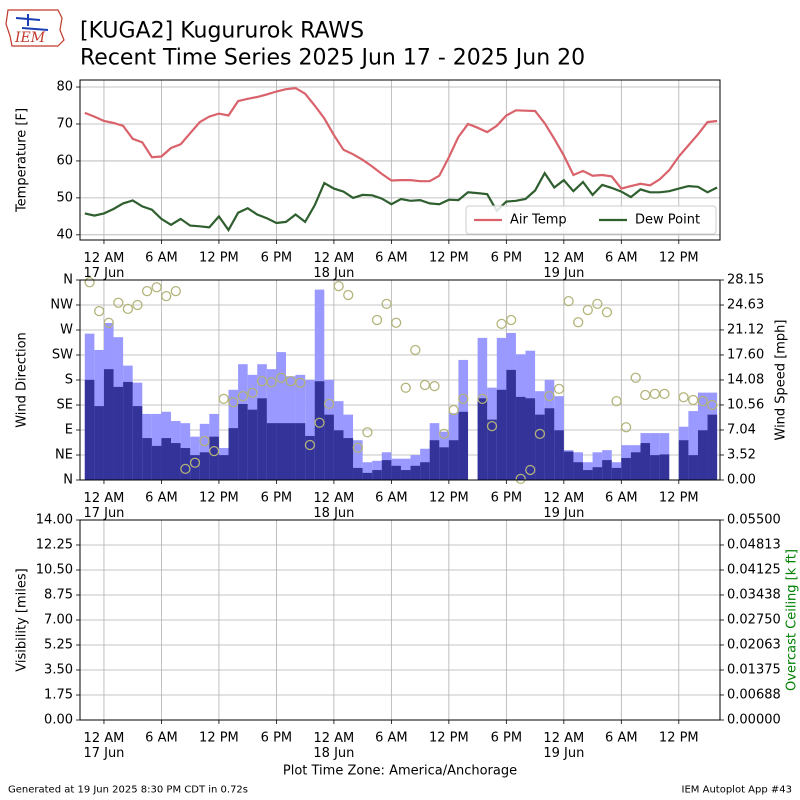  What do you see at coordinates (64, 197) in the screenshot?
I see `y-tick-label: 50` at bounding box center [64, 197].